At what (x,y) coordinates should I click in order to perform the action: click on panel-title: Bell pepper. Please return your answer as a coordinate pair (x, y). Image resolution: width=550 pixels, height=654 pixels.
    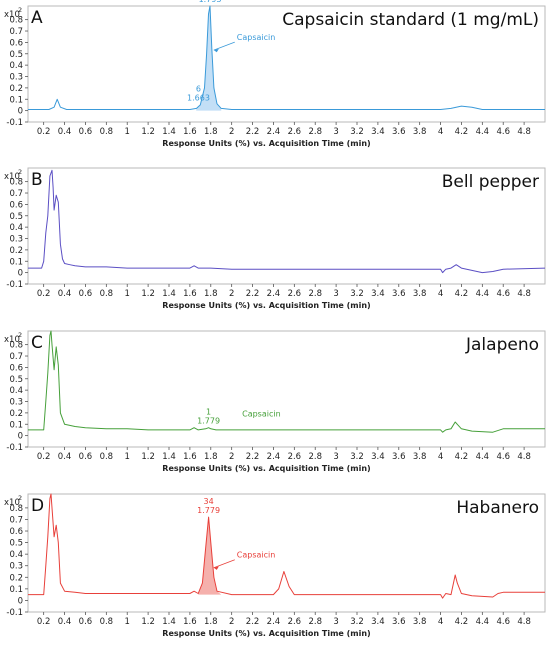
    Looking at the image, I should click on (490, 182).